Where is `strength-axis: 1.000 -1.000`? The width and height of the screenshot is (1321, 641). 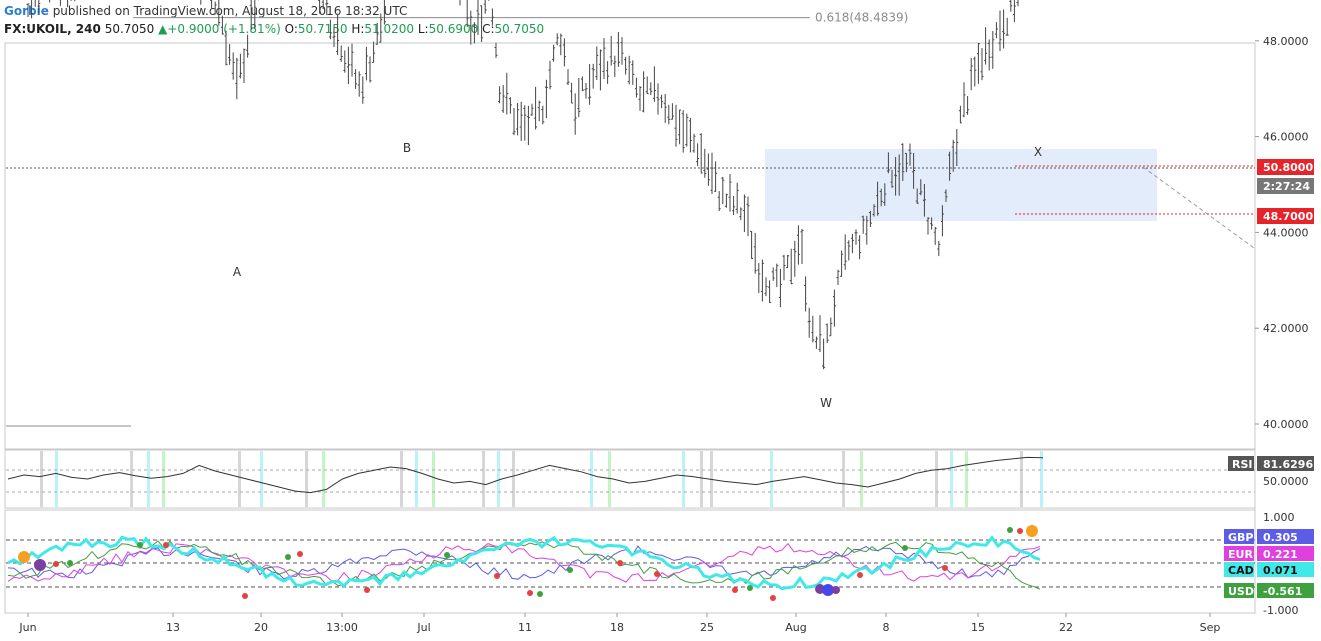
strength-axis: 1.000 -1.000 is located at coordinates (1280, 564).